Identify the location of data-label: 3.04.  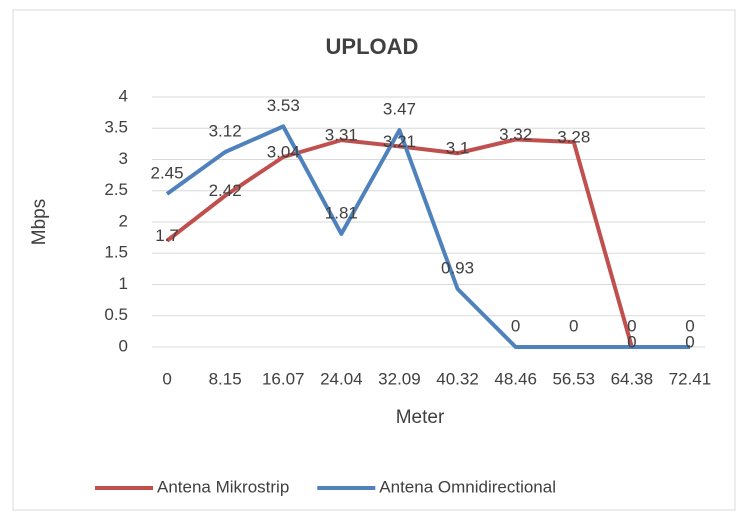
(283, 151).